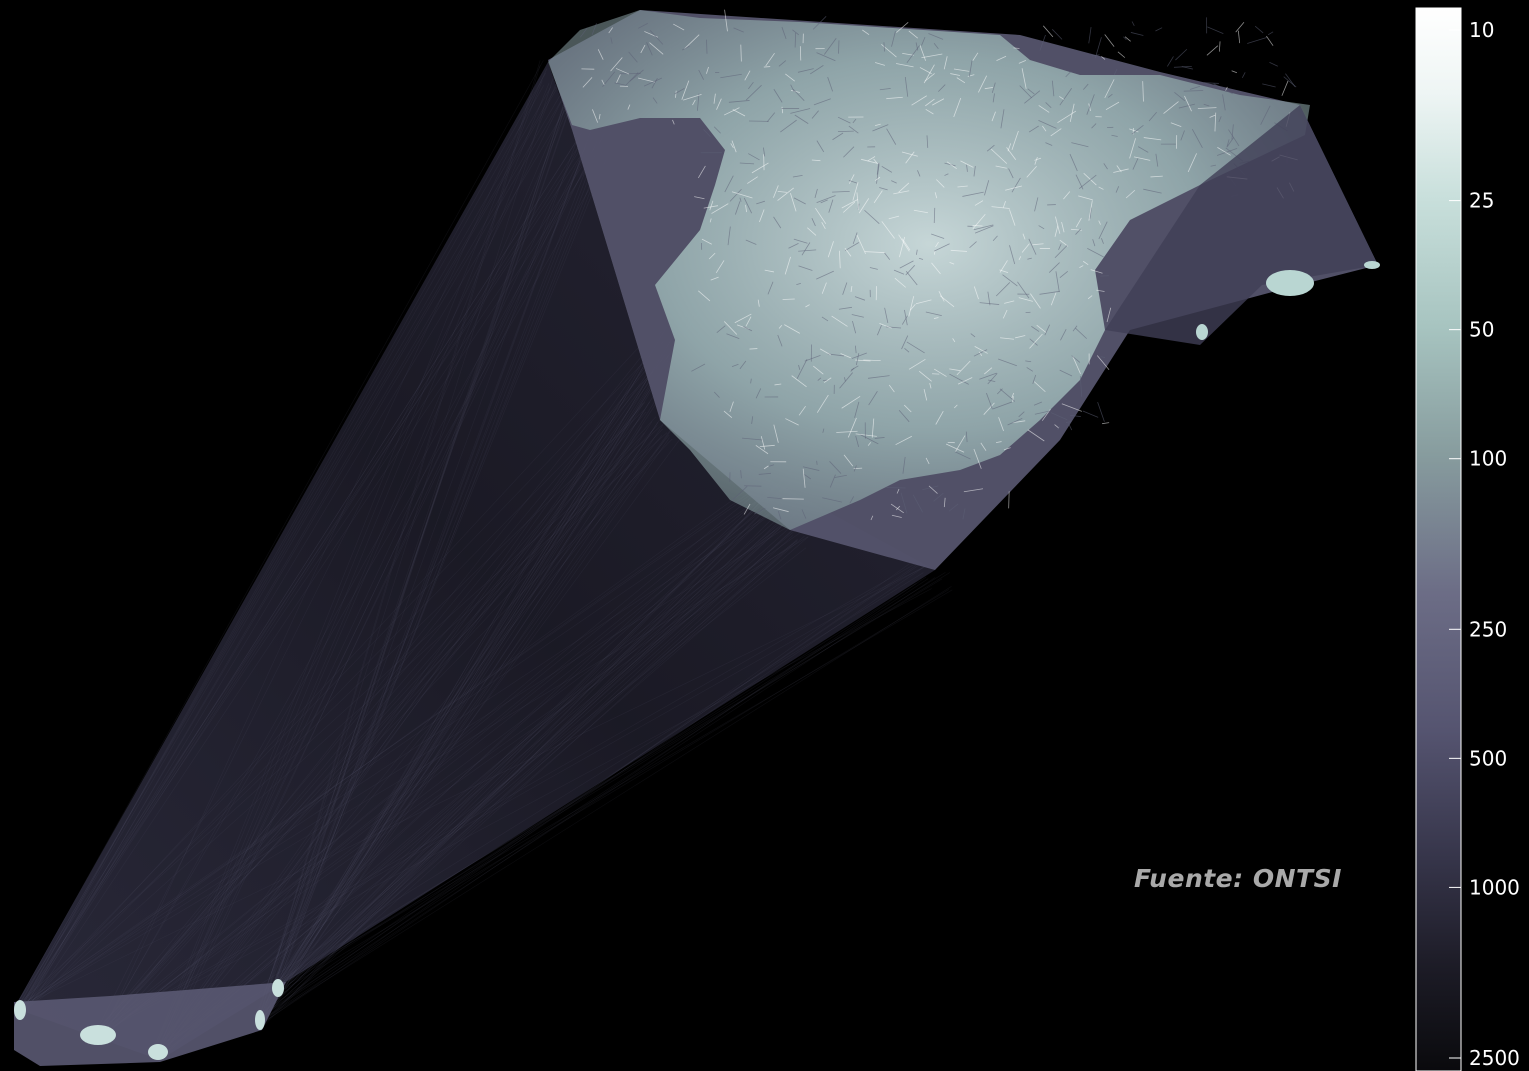 This screenshot has width=1529, height=1071. Describe the element at coordinates (1488, 629) in the screenshot. I see `color-scale-tick-label: 250` at that location.